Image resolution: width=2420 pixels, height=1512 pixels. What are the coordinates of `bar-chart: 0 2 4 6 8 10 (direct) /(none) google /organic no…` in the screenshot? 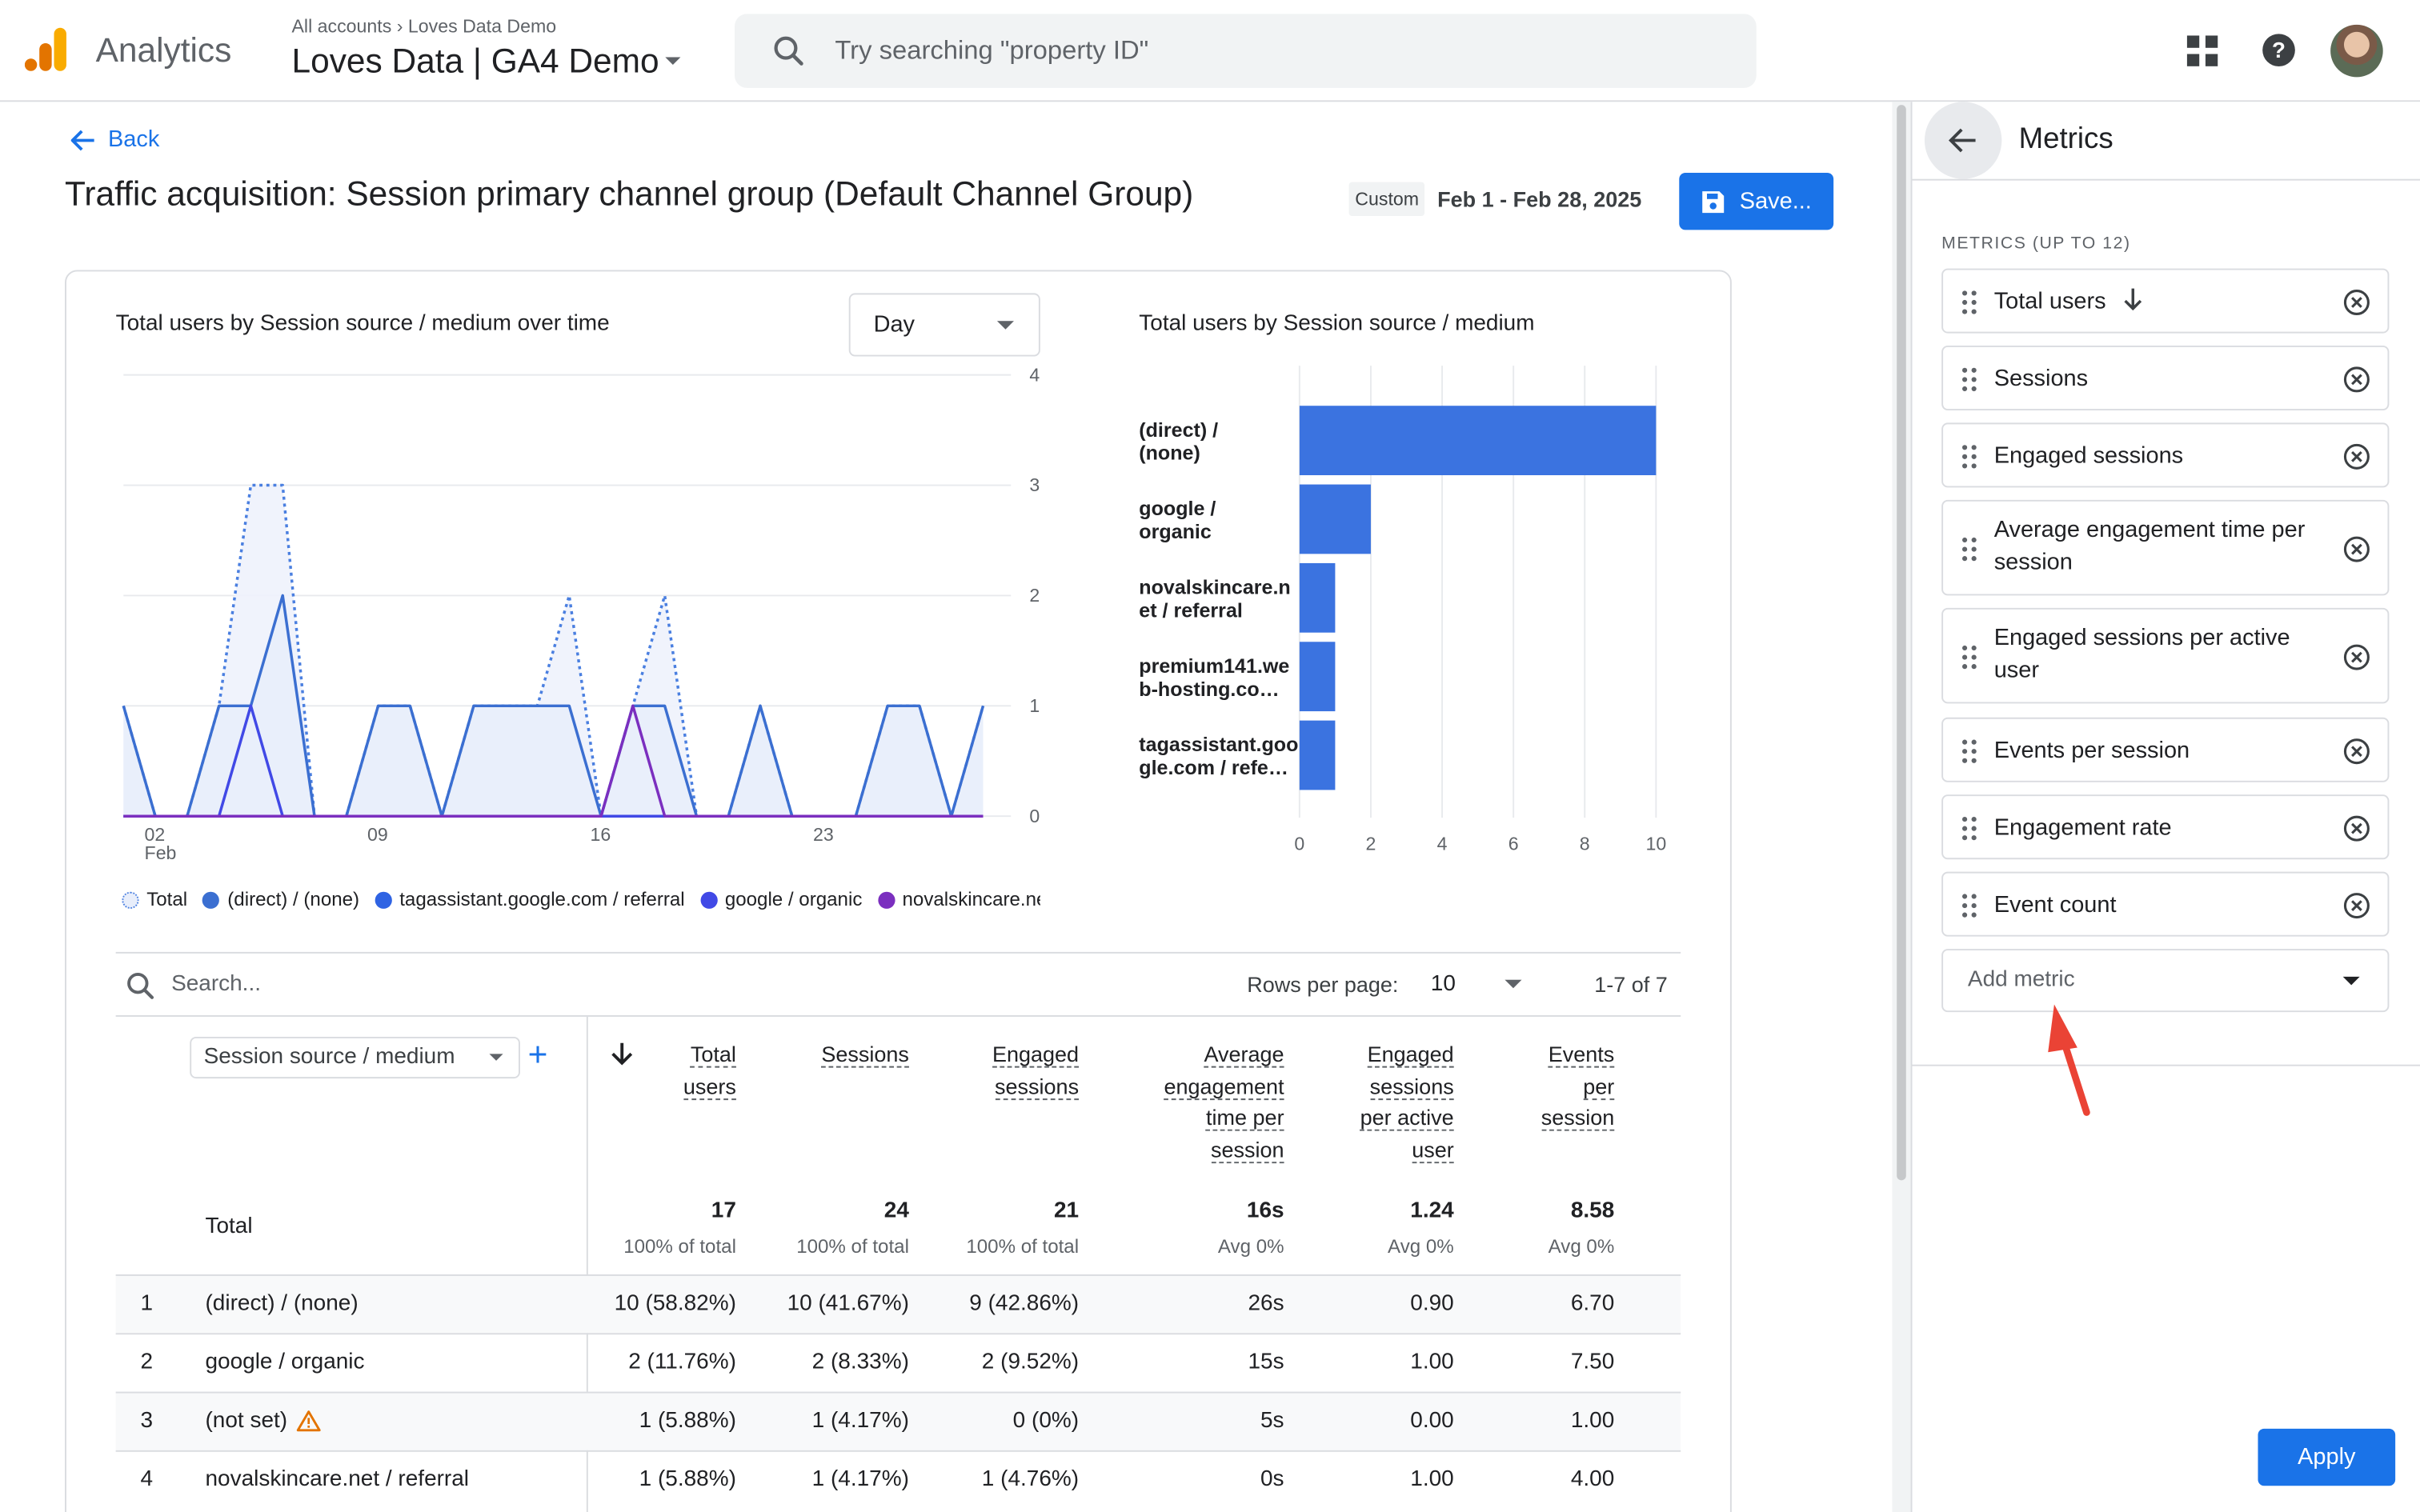 It's located at (1402, 610).